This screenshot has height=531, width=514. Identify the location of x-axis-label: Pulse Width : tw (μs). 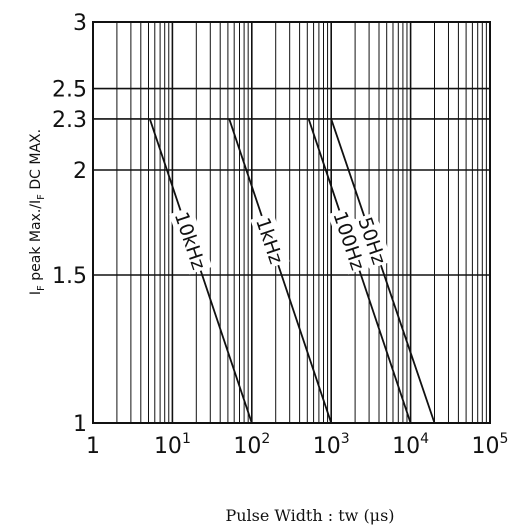
(309, 515).